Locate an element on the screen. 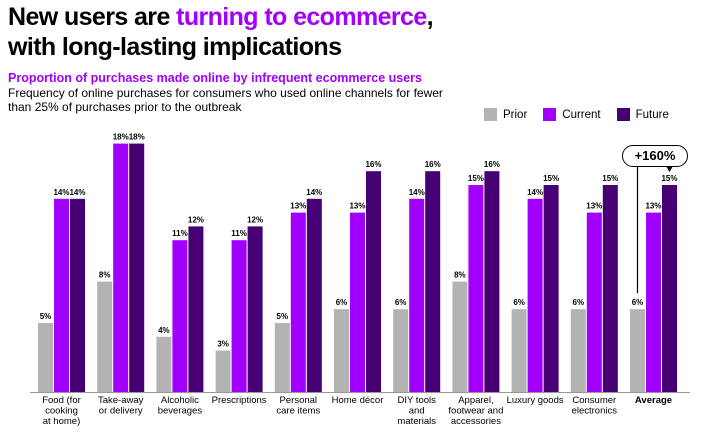  title-part2: , is located at coordinates (430, 17).